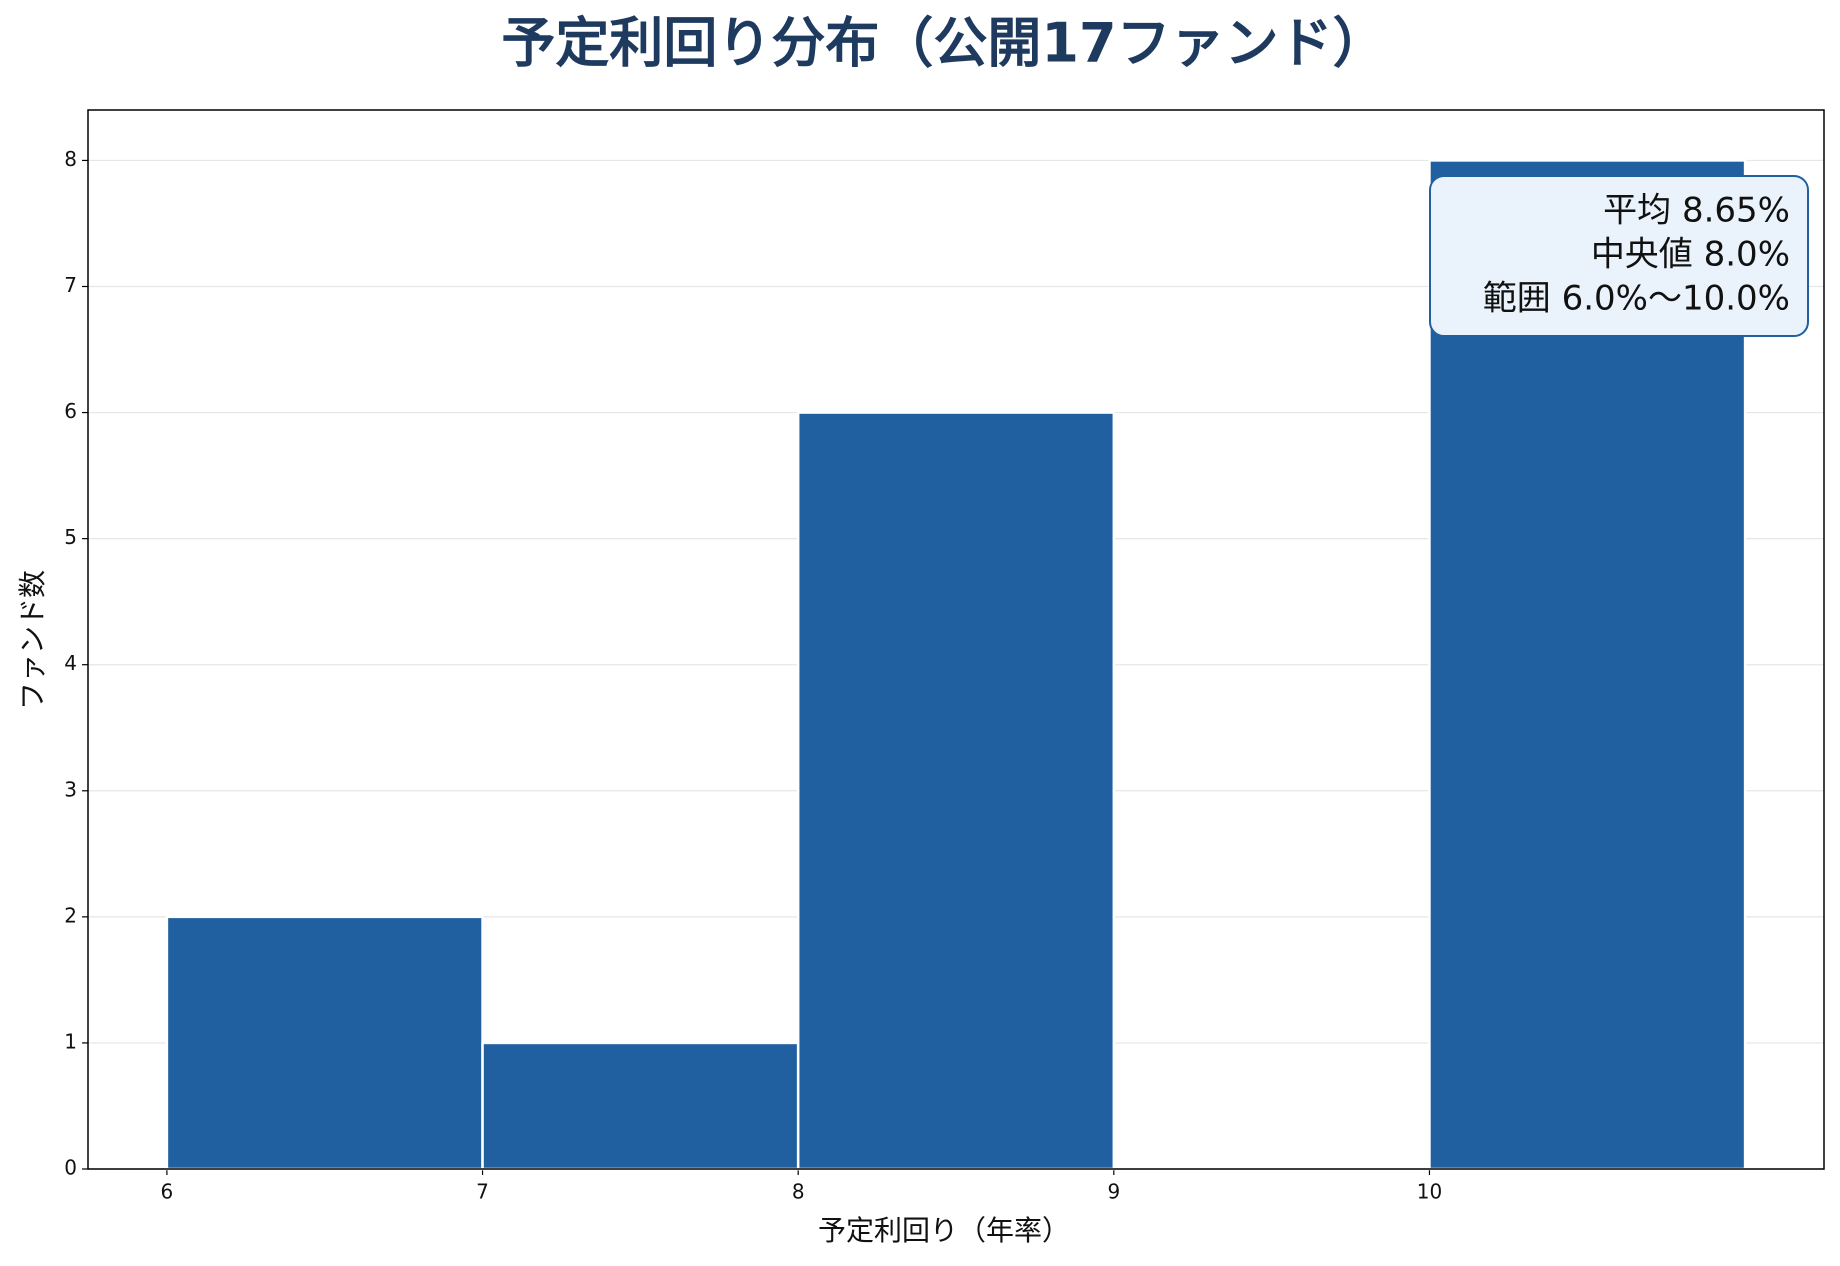  I want to click on x-tick-label: 10, so click(1429, 1192).